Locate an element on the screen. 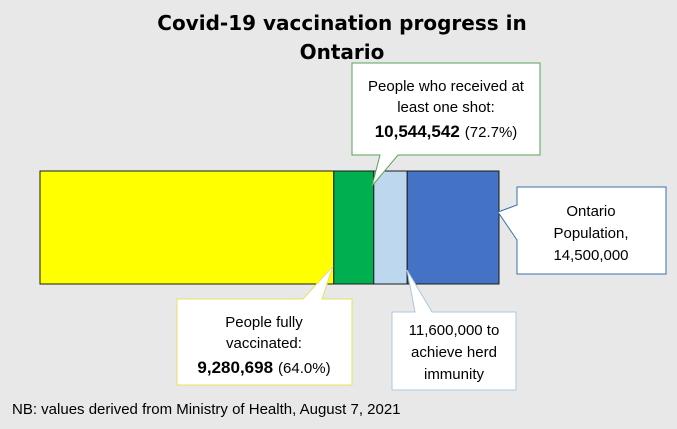  bar-segment-fully-vaccinated is located at coordinates (187, 227).